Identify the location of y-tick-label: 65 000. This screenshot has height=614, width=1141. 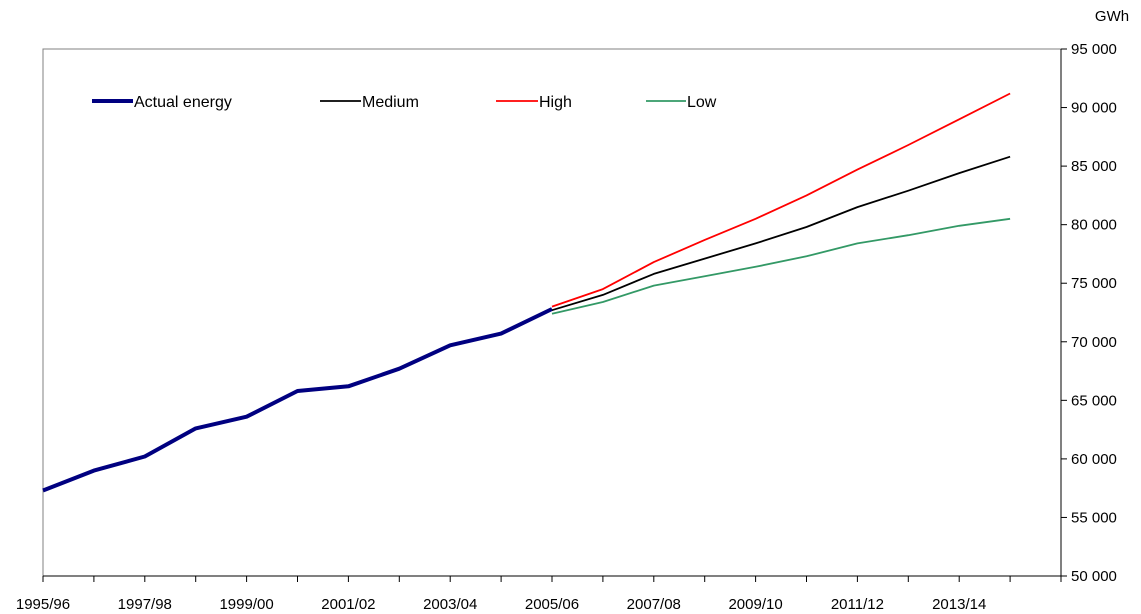
(1094, 400).